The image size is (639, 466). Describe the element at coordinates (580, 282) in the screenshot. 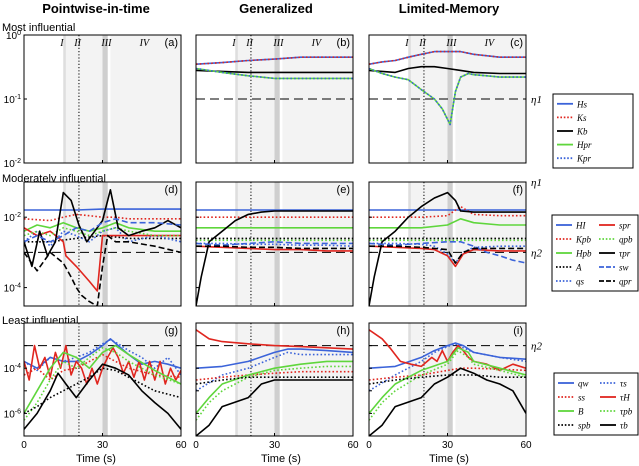

I see `legend-label: qs` at that location.